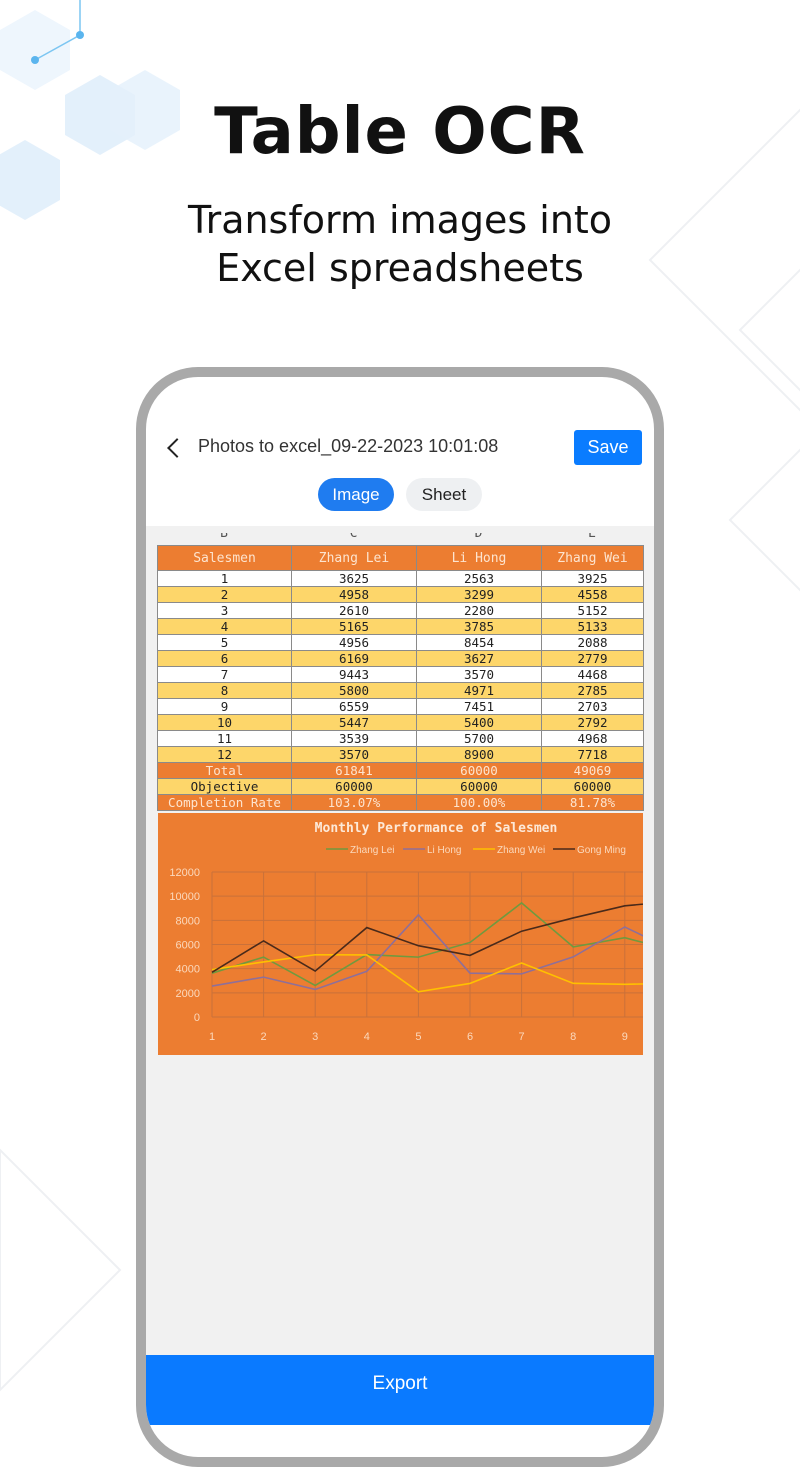 The width and height of the screenshot is (800, 1467). What do you see at coordinates (608, 447) in the screenshot?
I see `save-button: Save` at bounding box center [608, 447].